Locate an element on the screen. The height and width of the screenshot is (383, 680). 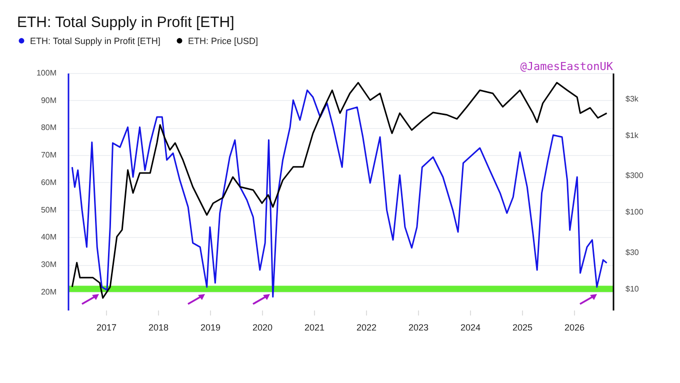
x-tick-label: 2020 is located at coordinates (262, 327).